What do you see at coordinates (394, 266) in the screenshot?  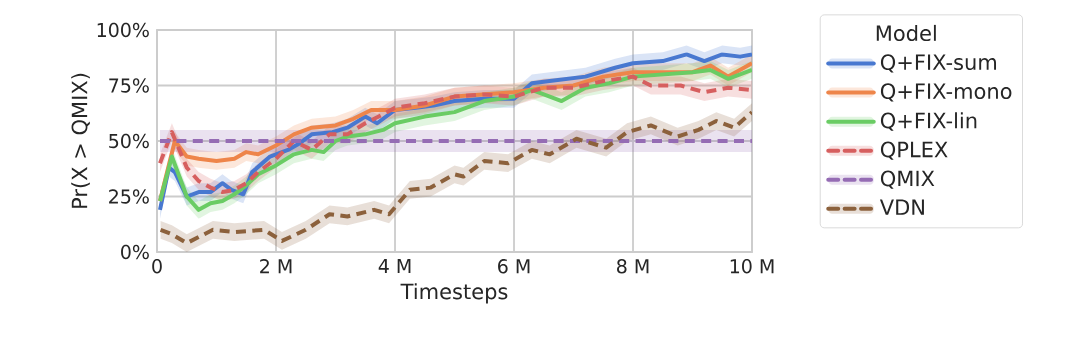 I see `x-tick-label: 4 M` at bounding box center [394, 266].